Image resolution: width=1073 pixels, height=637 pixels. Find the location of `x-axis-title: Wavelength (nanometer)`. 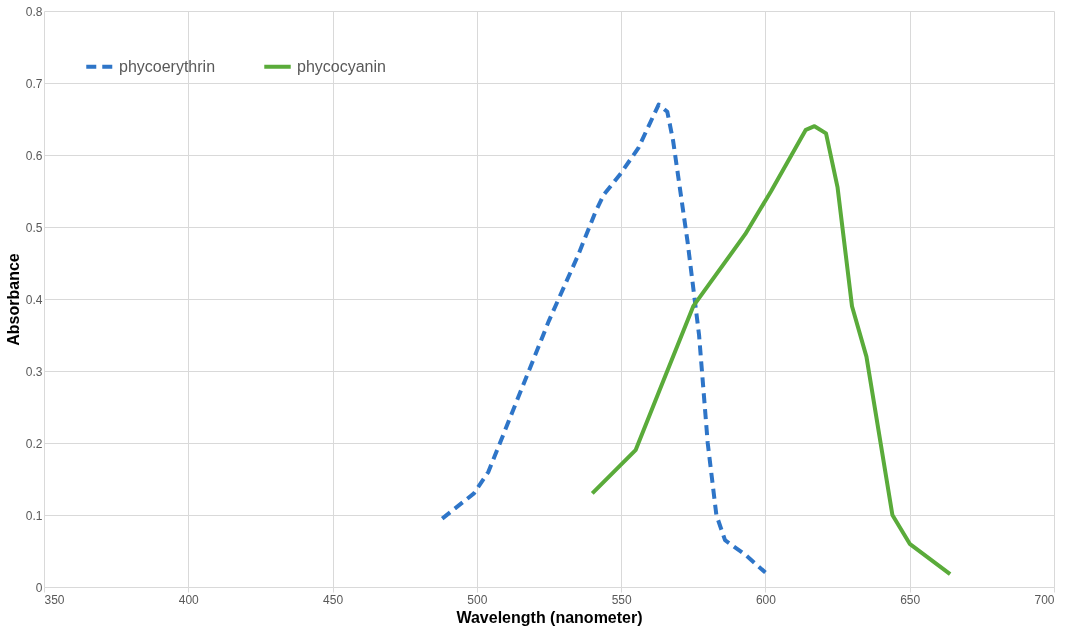

x-axis-title: Wavelength (nanometer) is located at coordinates (549, 617).